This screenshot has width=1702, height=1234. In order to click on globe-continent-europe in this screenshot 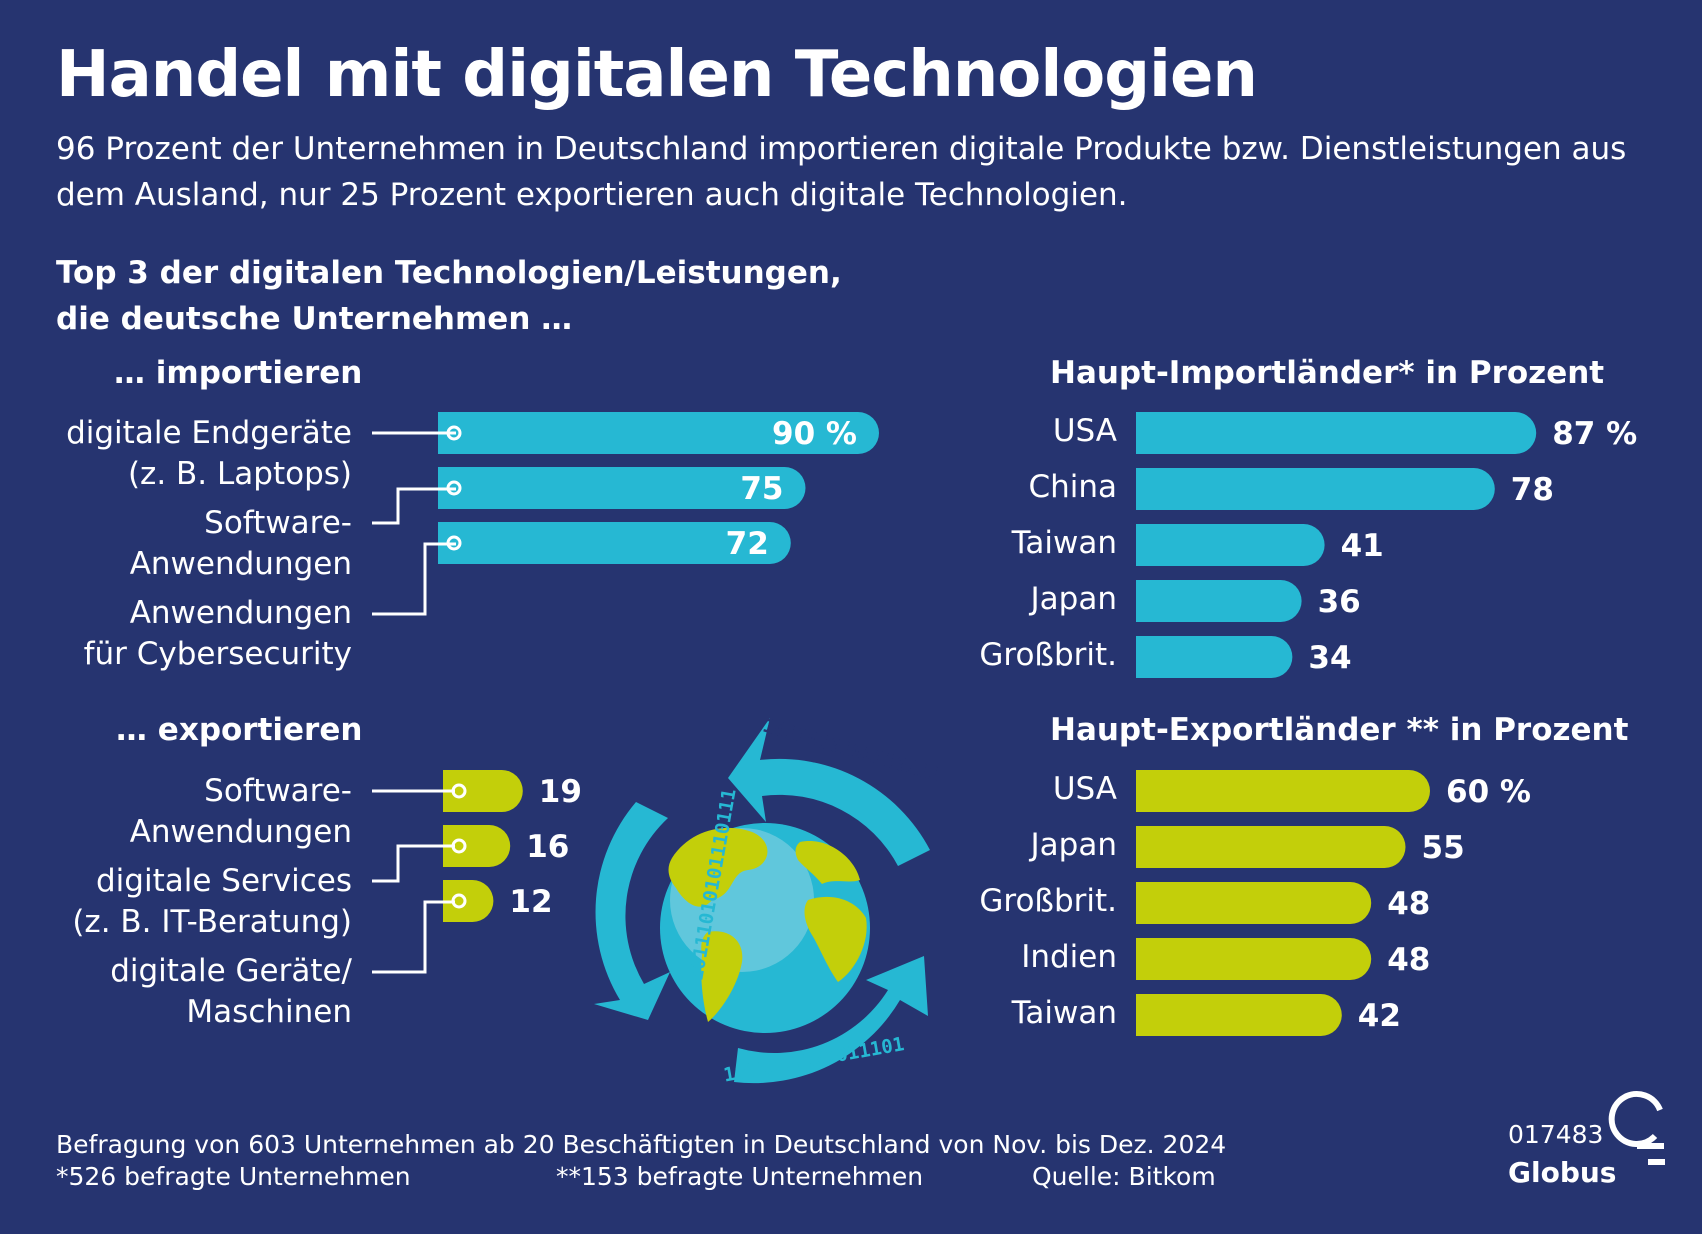, I will do `click(827, 862)`.